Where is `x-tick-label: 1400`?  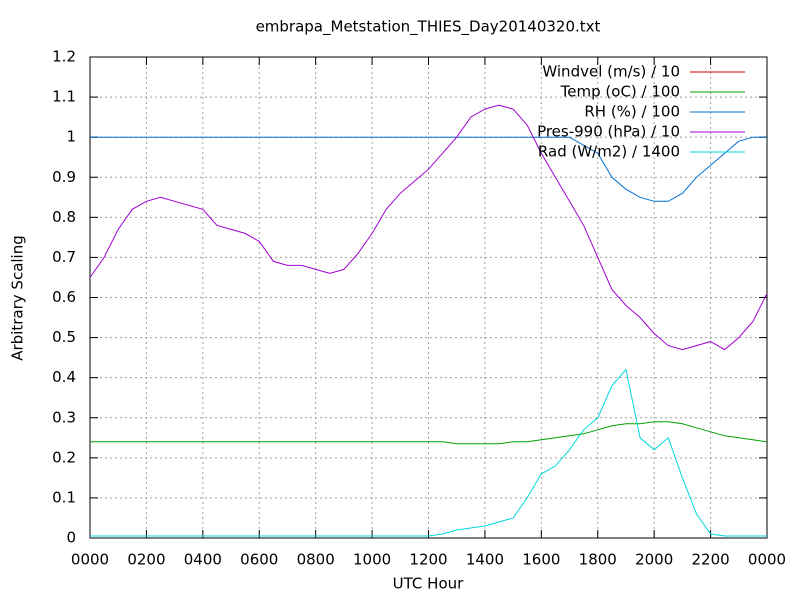 x-tick-label: 1400 is located at coordinates (485, 560).